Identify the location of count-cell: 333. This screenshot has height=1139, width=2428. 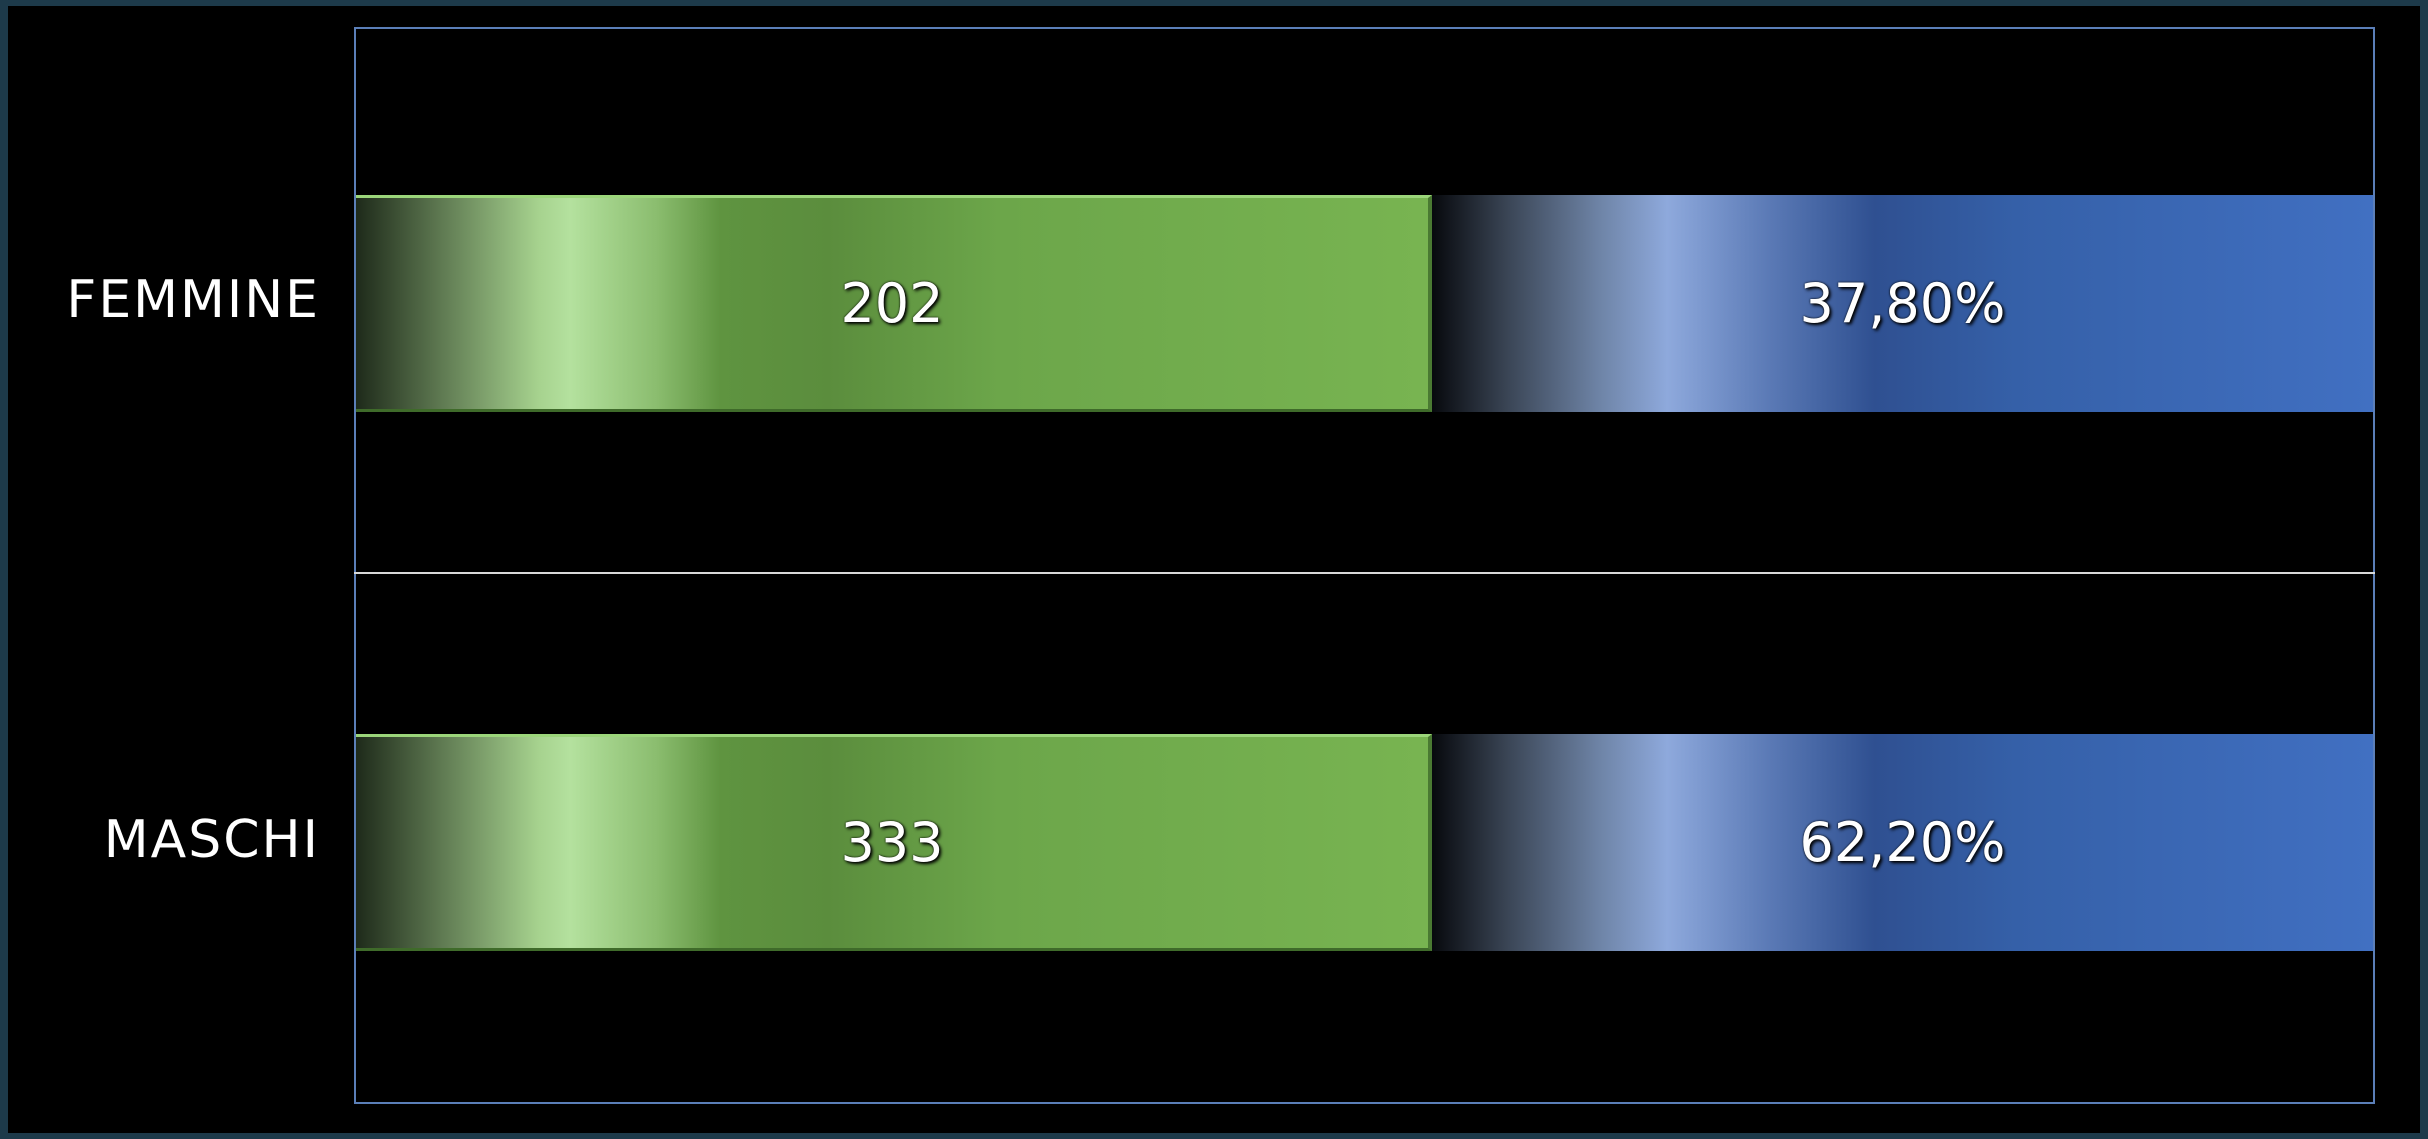
(894, 842).